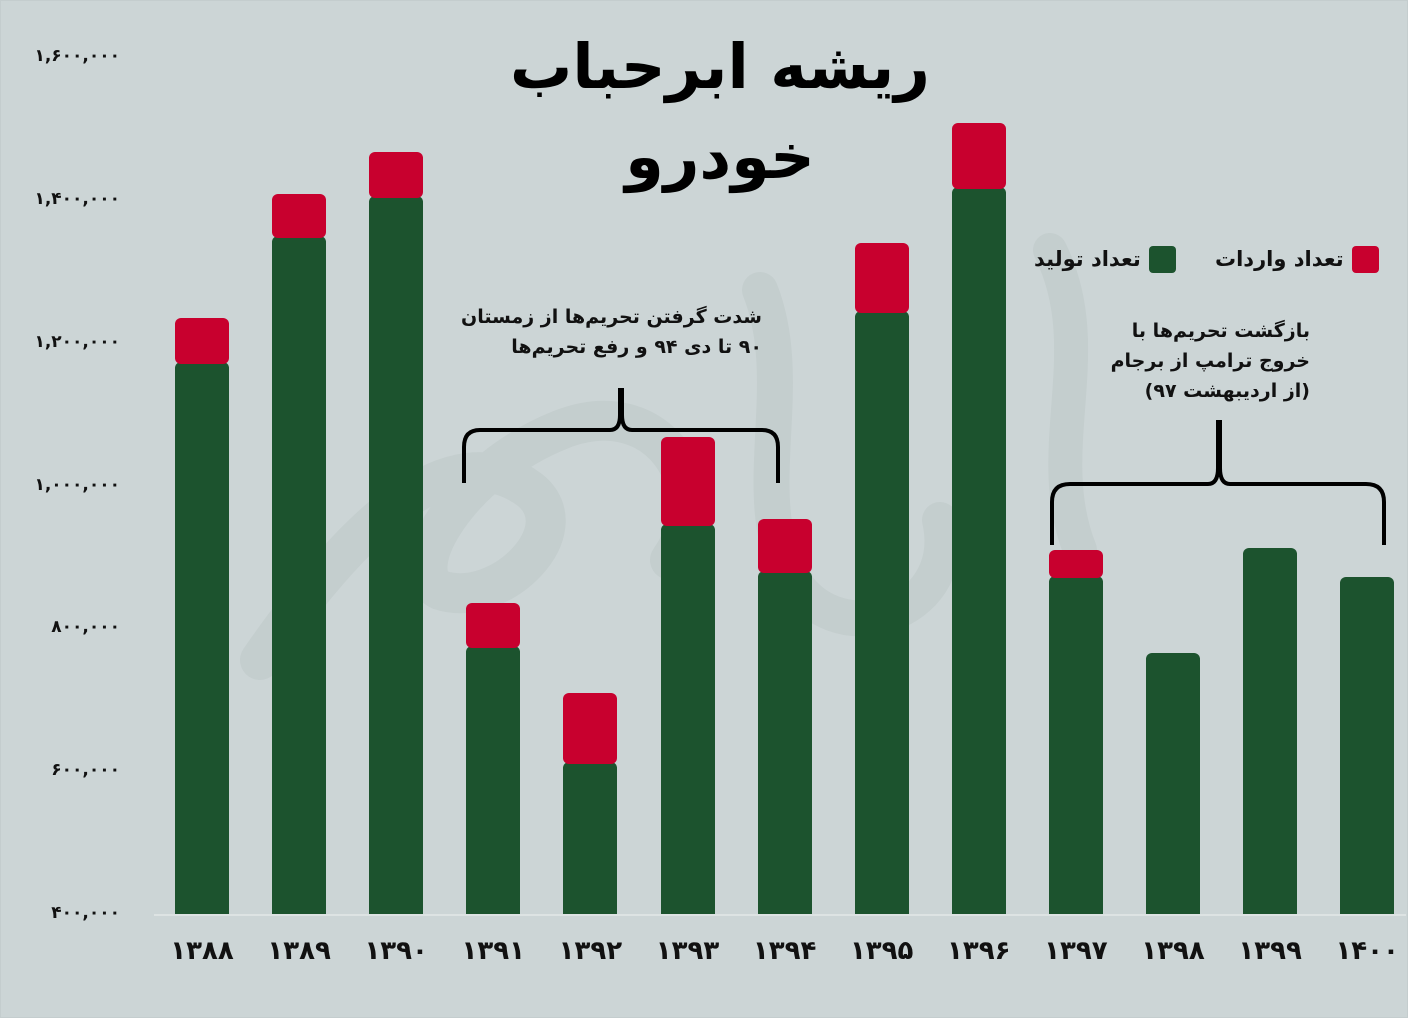  What do you see at coordinates (77, 56) in the screenshot?
I see `y-tick-label: ۱,۶۰۰,۰۰۰` at bounding box center [77, 56].